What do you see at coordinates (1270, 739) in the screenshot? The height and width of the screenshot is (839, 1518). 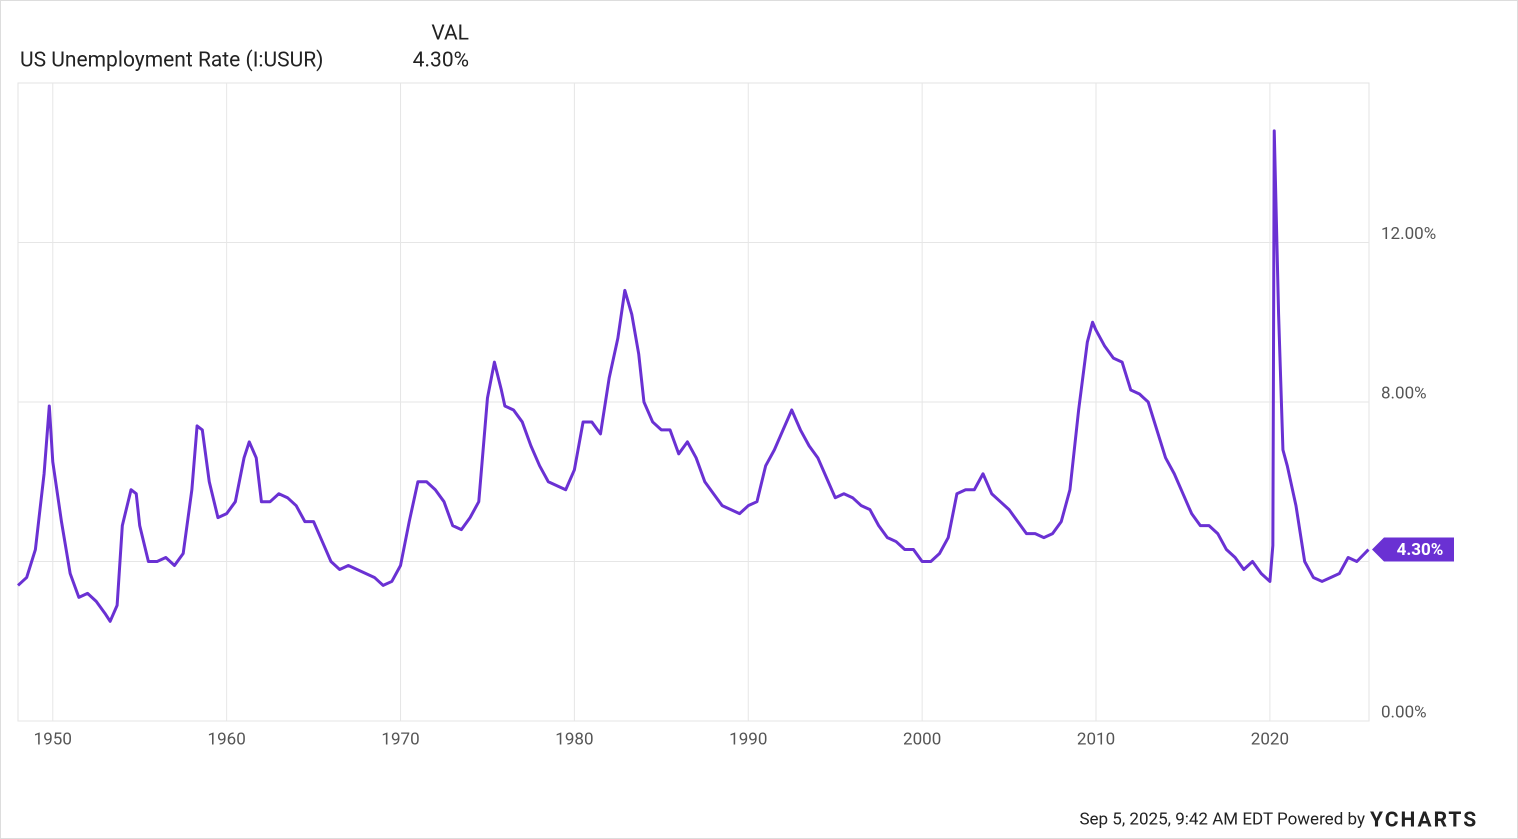 I see `x-tick-label: 2020` at bounding box center [1270, 739].